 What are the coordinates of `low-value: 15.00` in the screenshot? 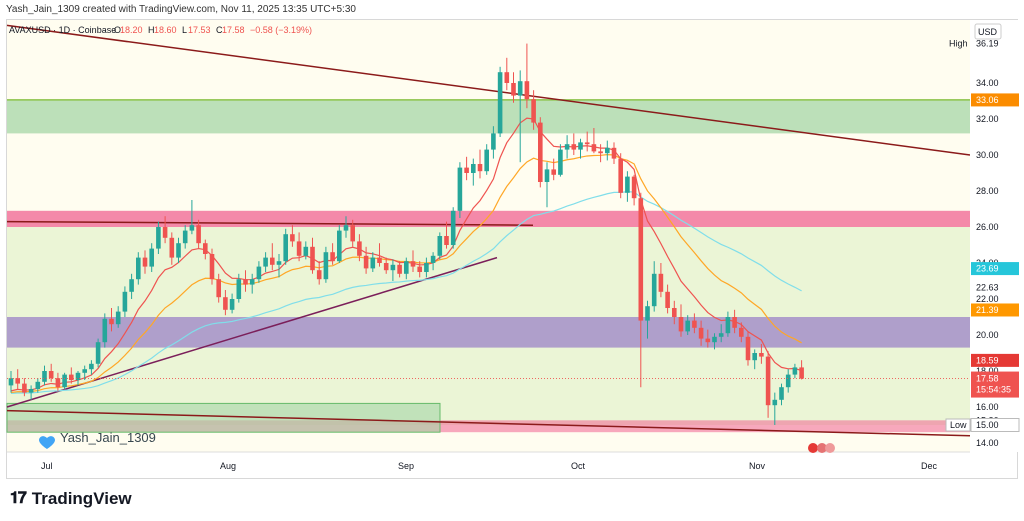 It's located at (987, 425).